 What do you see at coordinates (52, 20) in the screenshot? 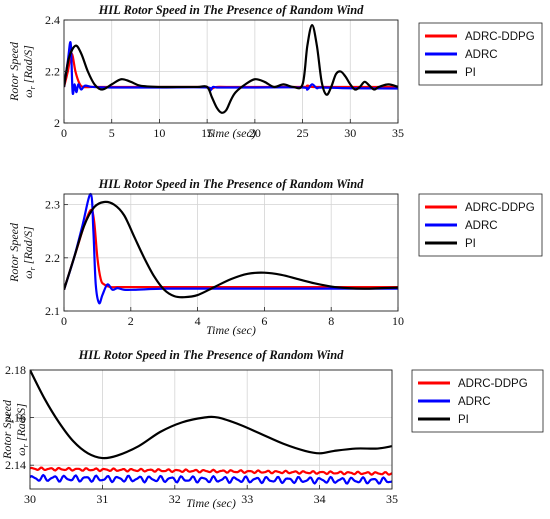
I see `y-tick-label: 2.4` at bounding box center [52, 20].